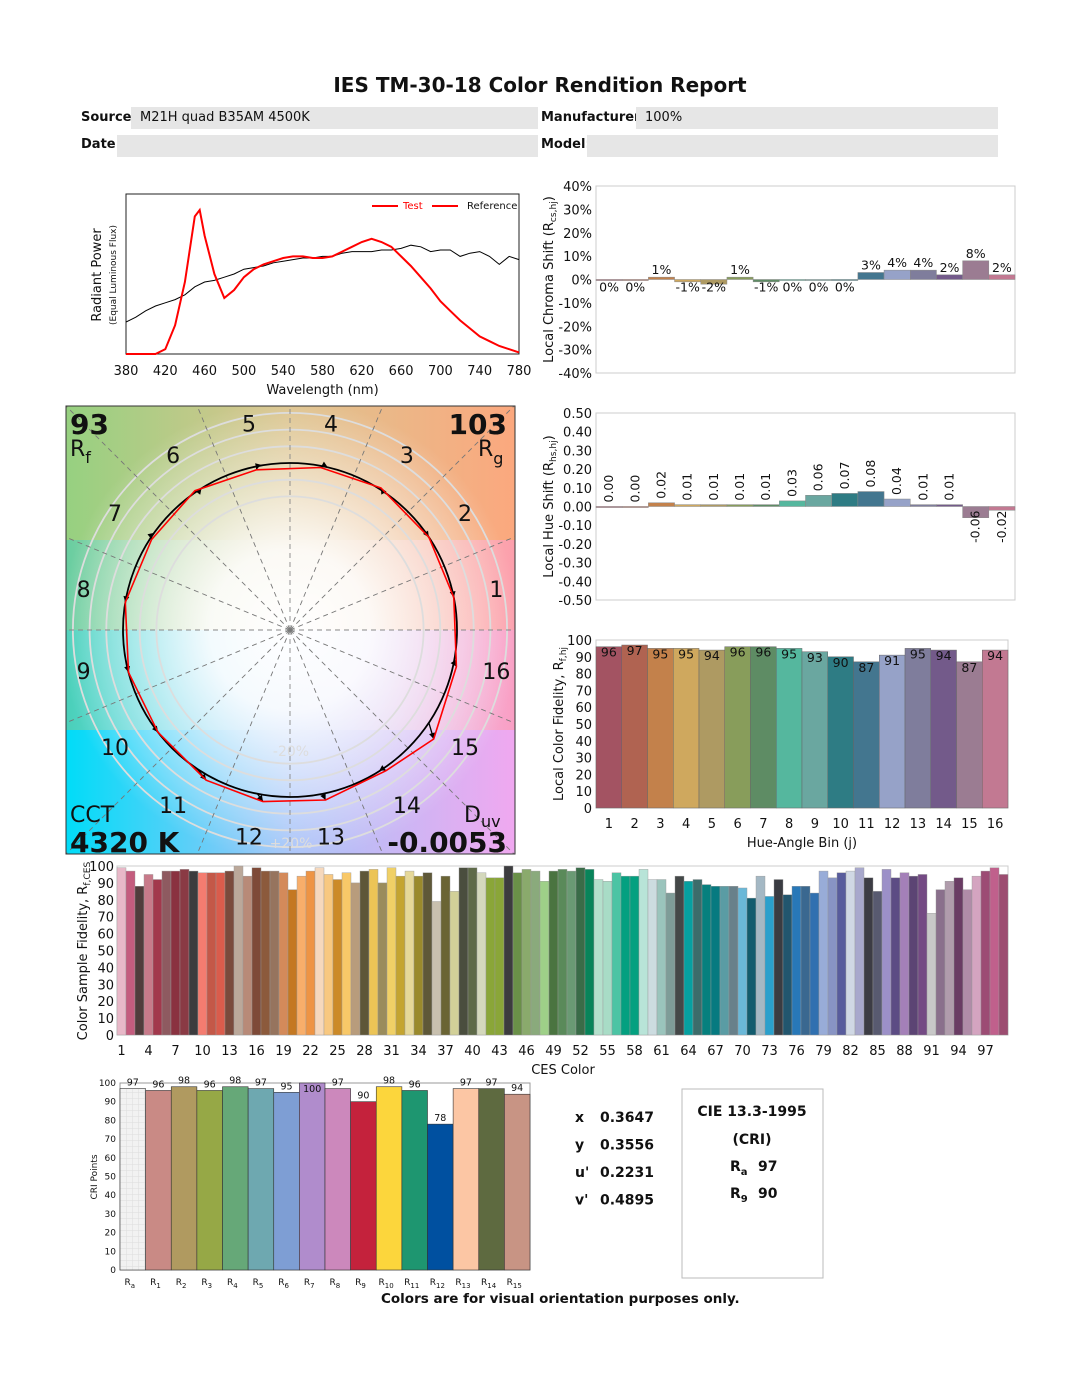  I want to click on cct-label: CCT, so click(92, 815).